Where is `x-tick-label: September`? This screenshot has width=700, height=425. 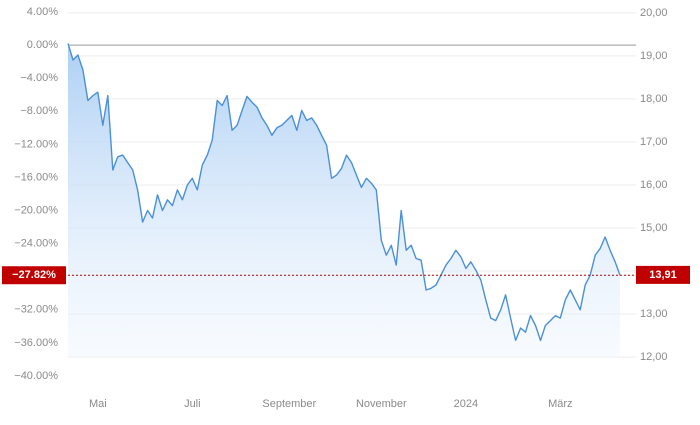
x-tick-label: September is located at coordinates (289, 404).